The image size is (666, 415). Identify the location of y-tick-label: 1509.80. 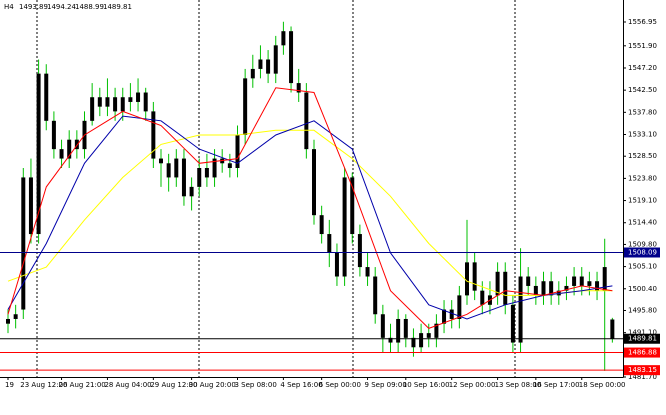
(642, 244).